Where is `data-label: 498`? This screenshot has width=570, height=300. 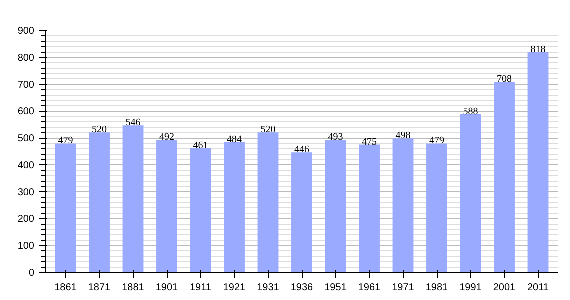 data-label: 498 is located at coordinates (403, 136).